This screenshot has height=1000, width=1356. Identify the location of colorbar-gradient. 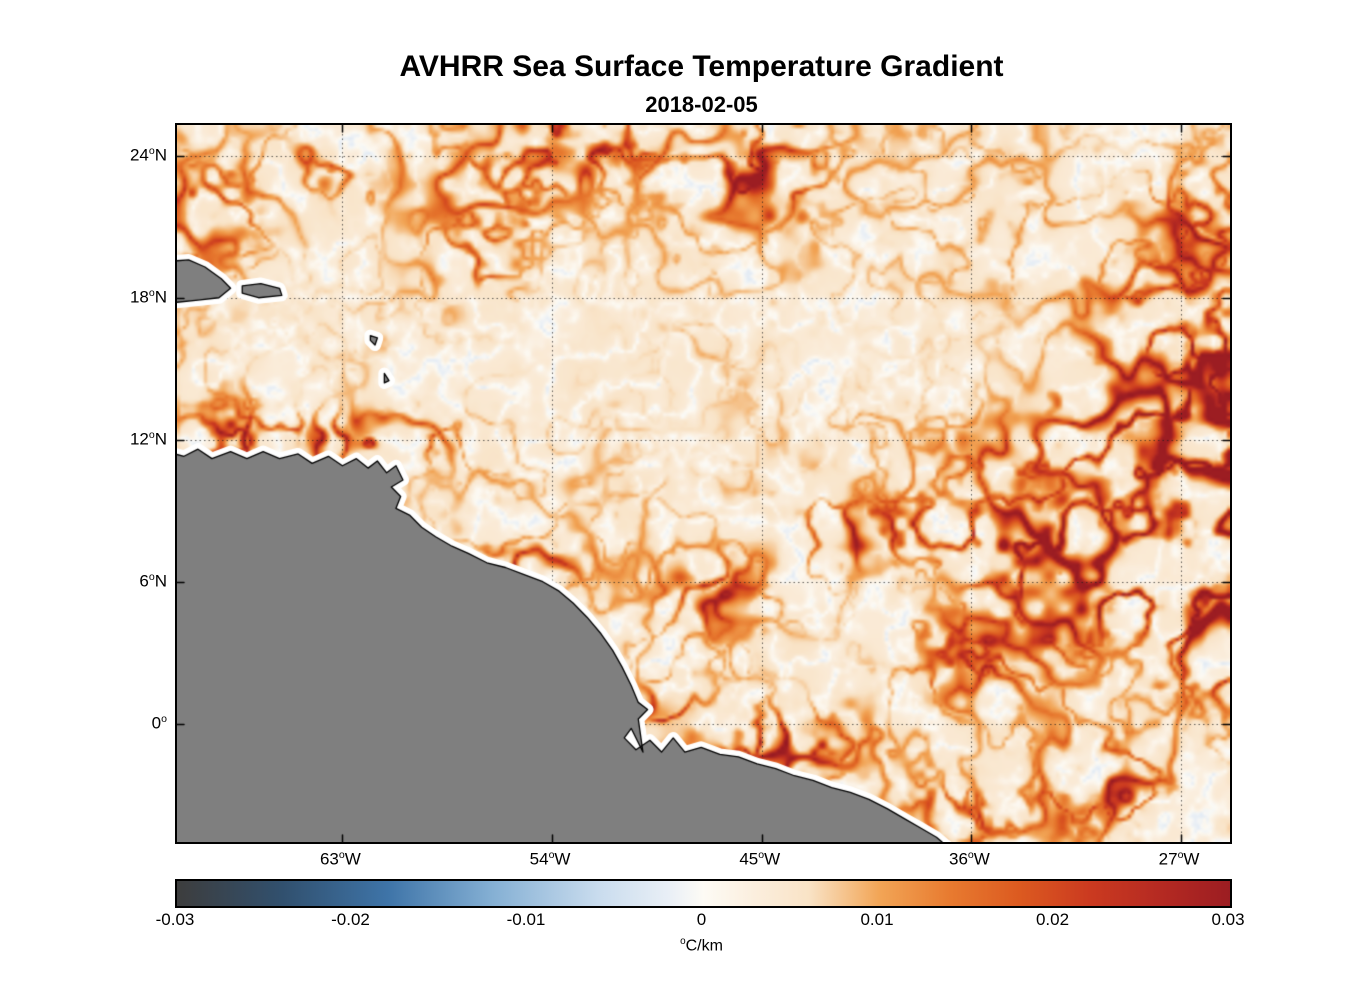
(703, 893).